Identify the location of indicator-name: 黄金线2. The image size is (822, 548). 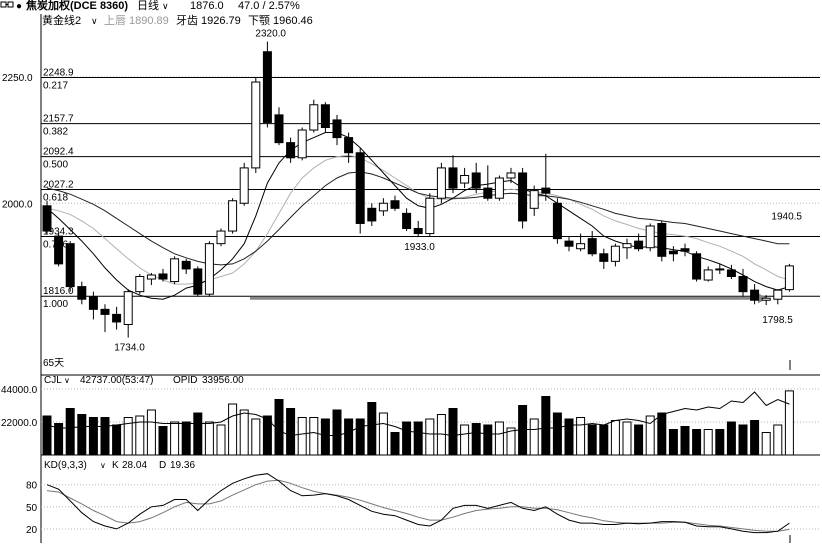
(61, 20).